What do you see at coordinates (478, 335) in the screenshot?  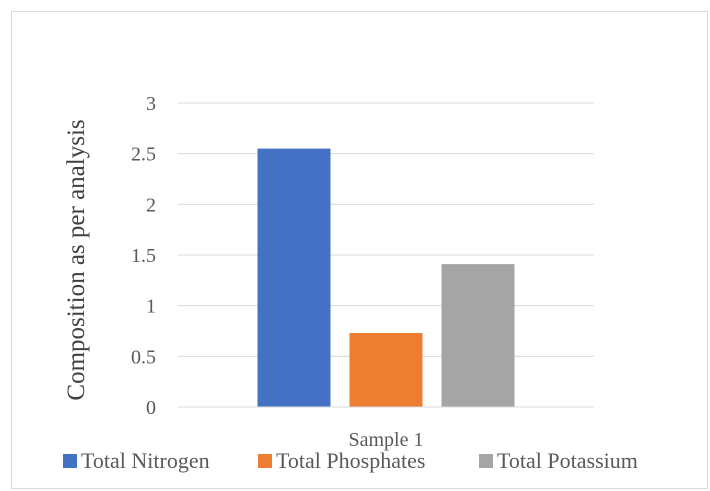 I see `bar-total-potassium` at bounding box center [478, 335].